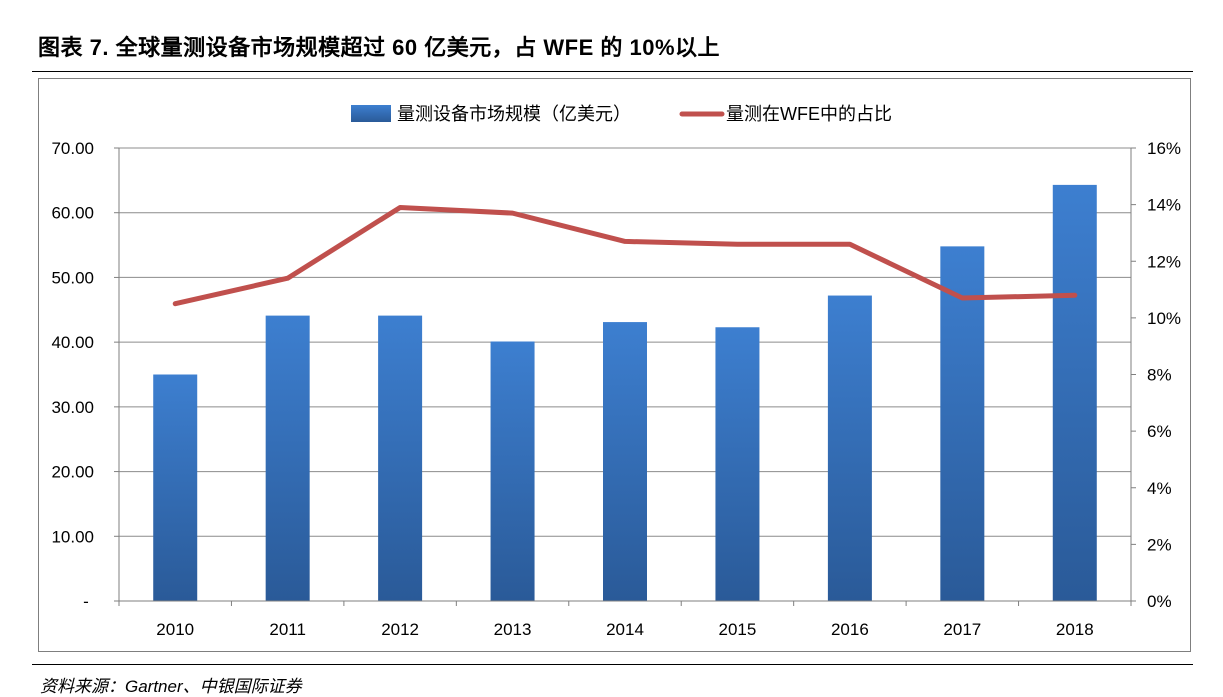 This screenshot has height=697, width=1223. I want to click on y-right-tick-label: 14%, so click(1164, 205).